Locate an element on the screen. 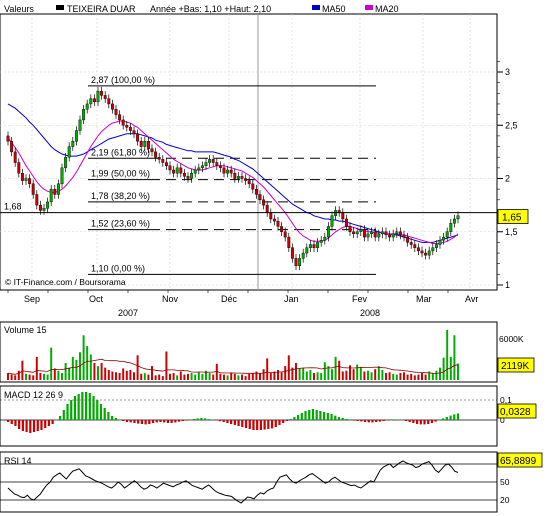  header-ma50: MA50 is located at coordinates (334, 9).